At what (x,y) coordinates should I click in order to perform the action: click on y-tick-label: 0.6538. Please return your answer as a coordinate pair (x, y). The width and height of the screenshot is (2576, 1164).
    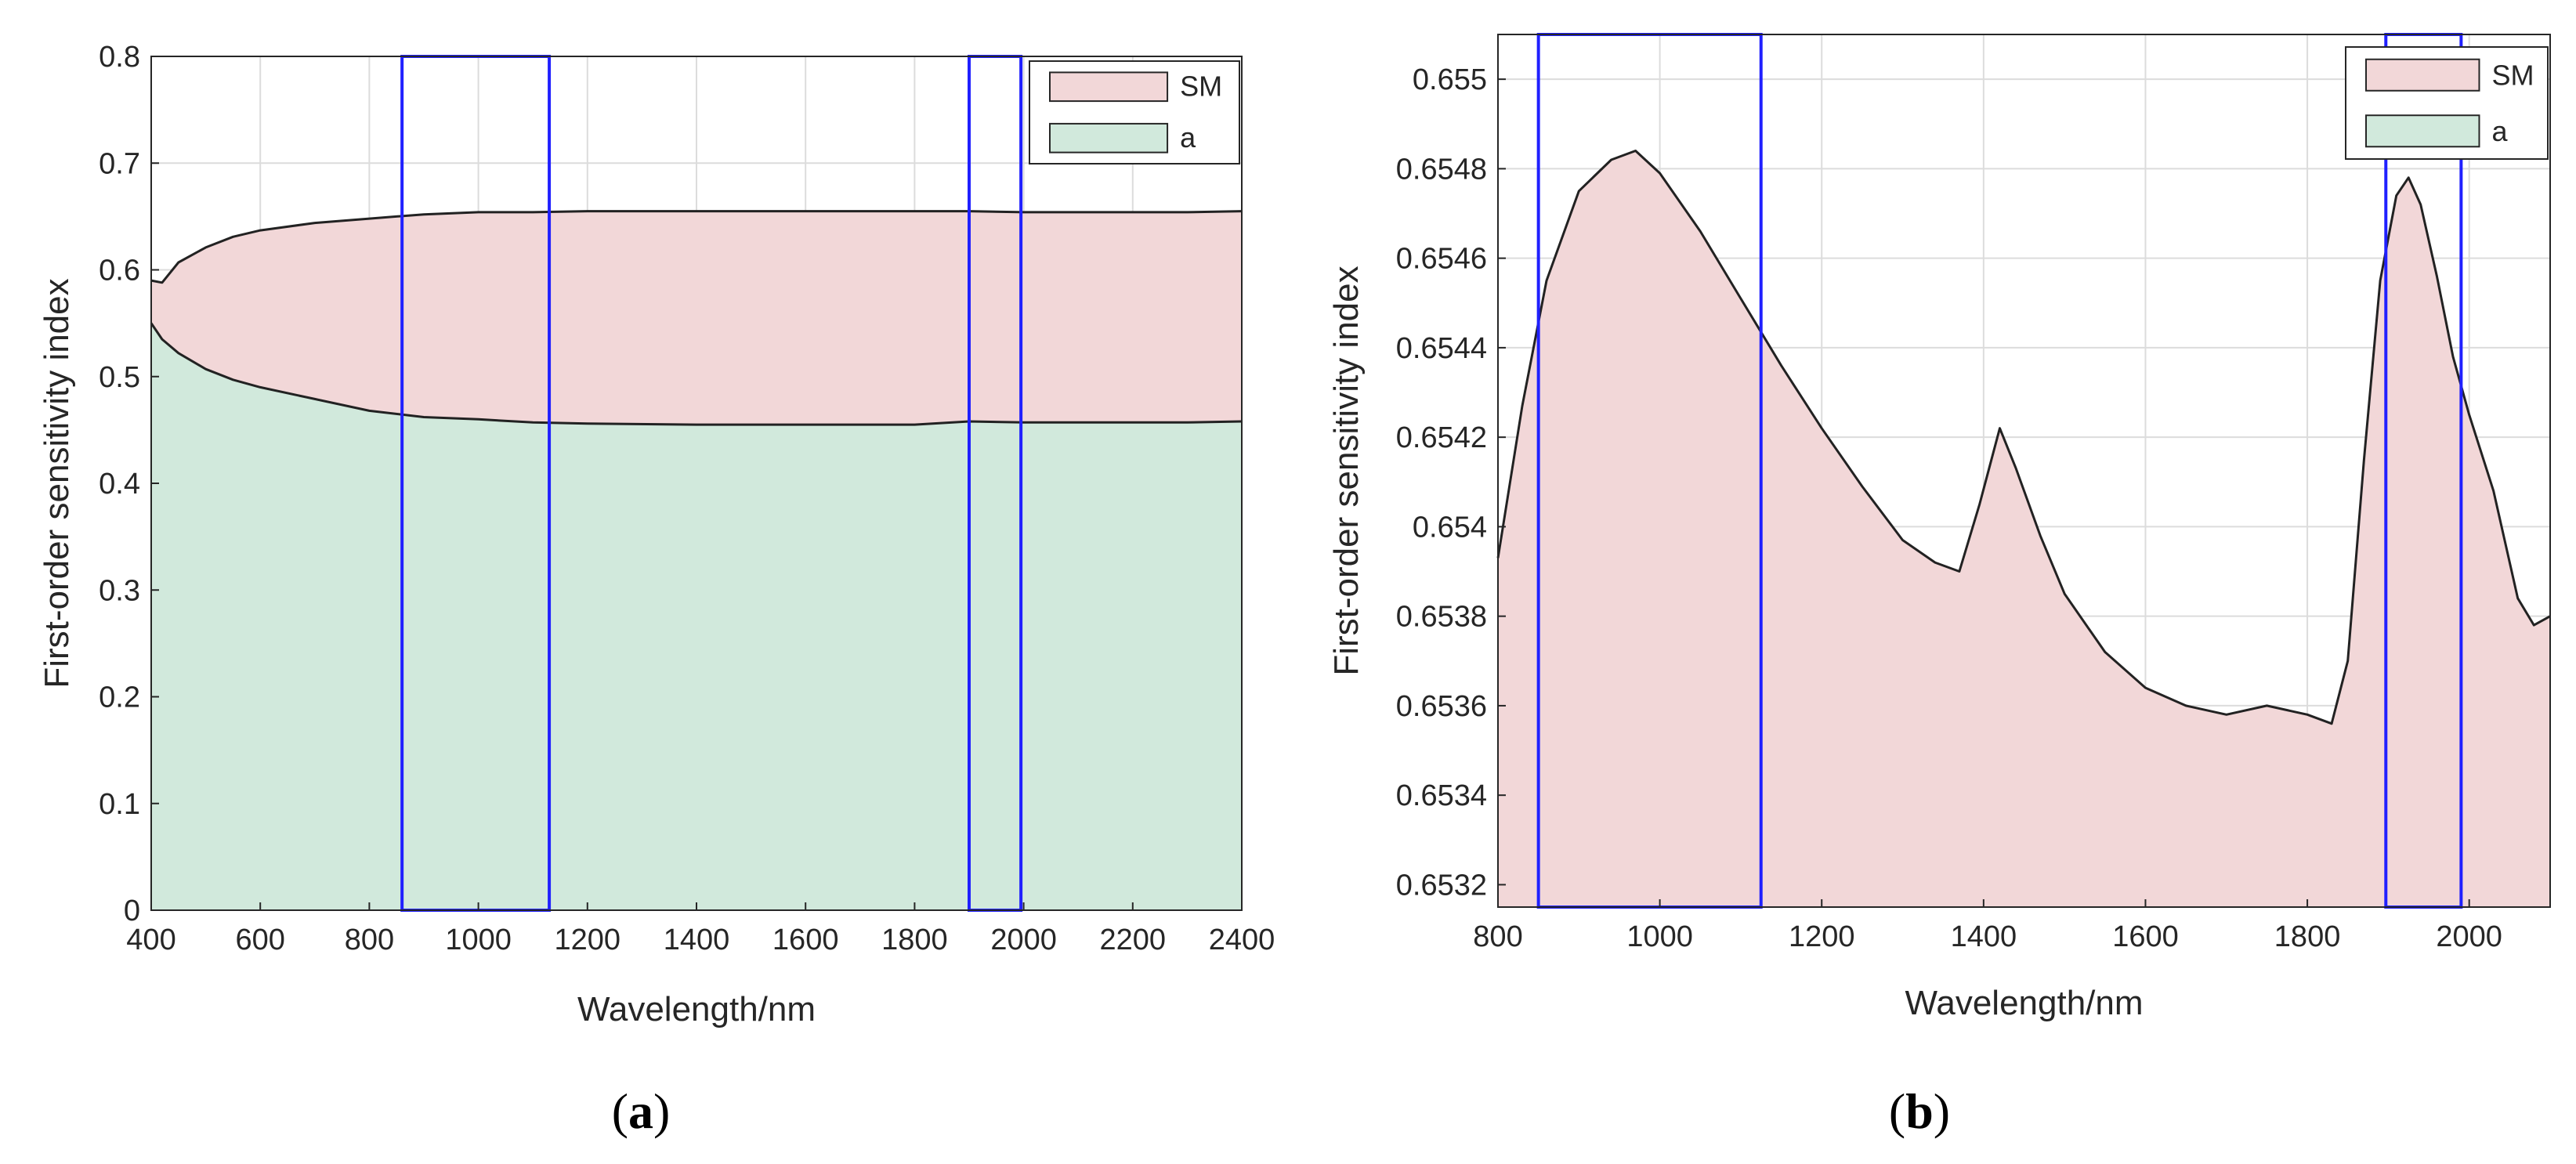
    Looking at the image, I should click on (1442, 617).